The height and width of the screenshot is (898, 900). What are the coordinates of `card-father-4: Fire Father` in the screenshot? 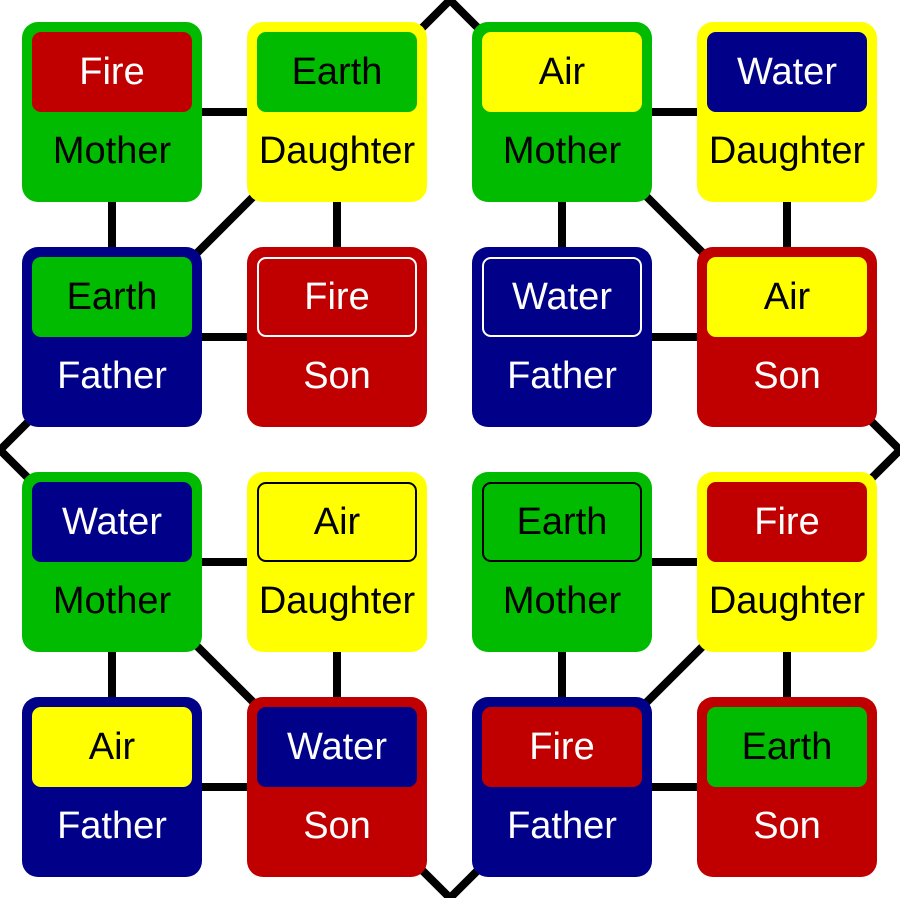 It's located at (562, 787).